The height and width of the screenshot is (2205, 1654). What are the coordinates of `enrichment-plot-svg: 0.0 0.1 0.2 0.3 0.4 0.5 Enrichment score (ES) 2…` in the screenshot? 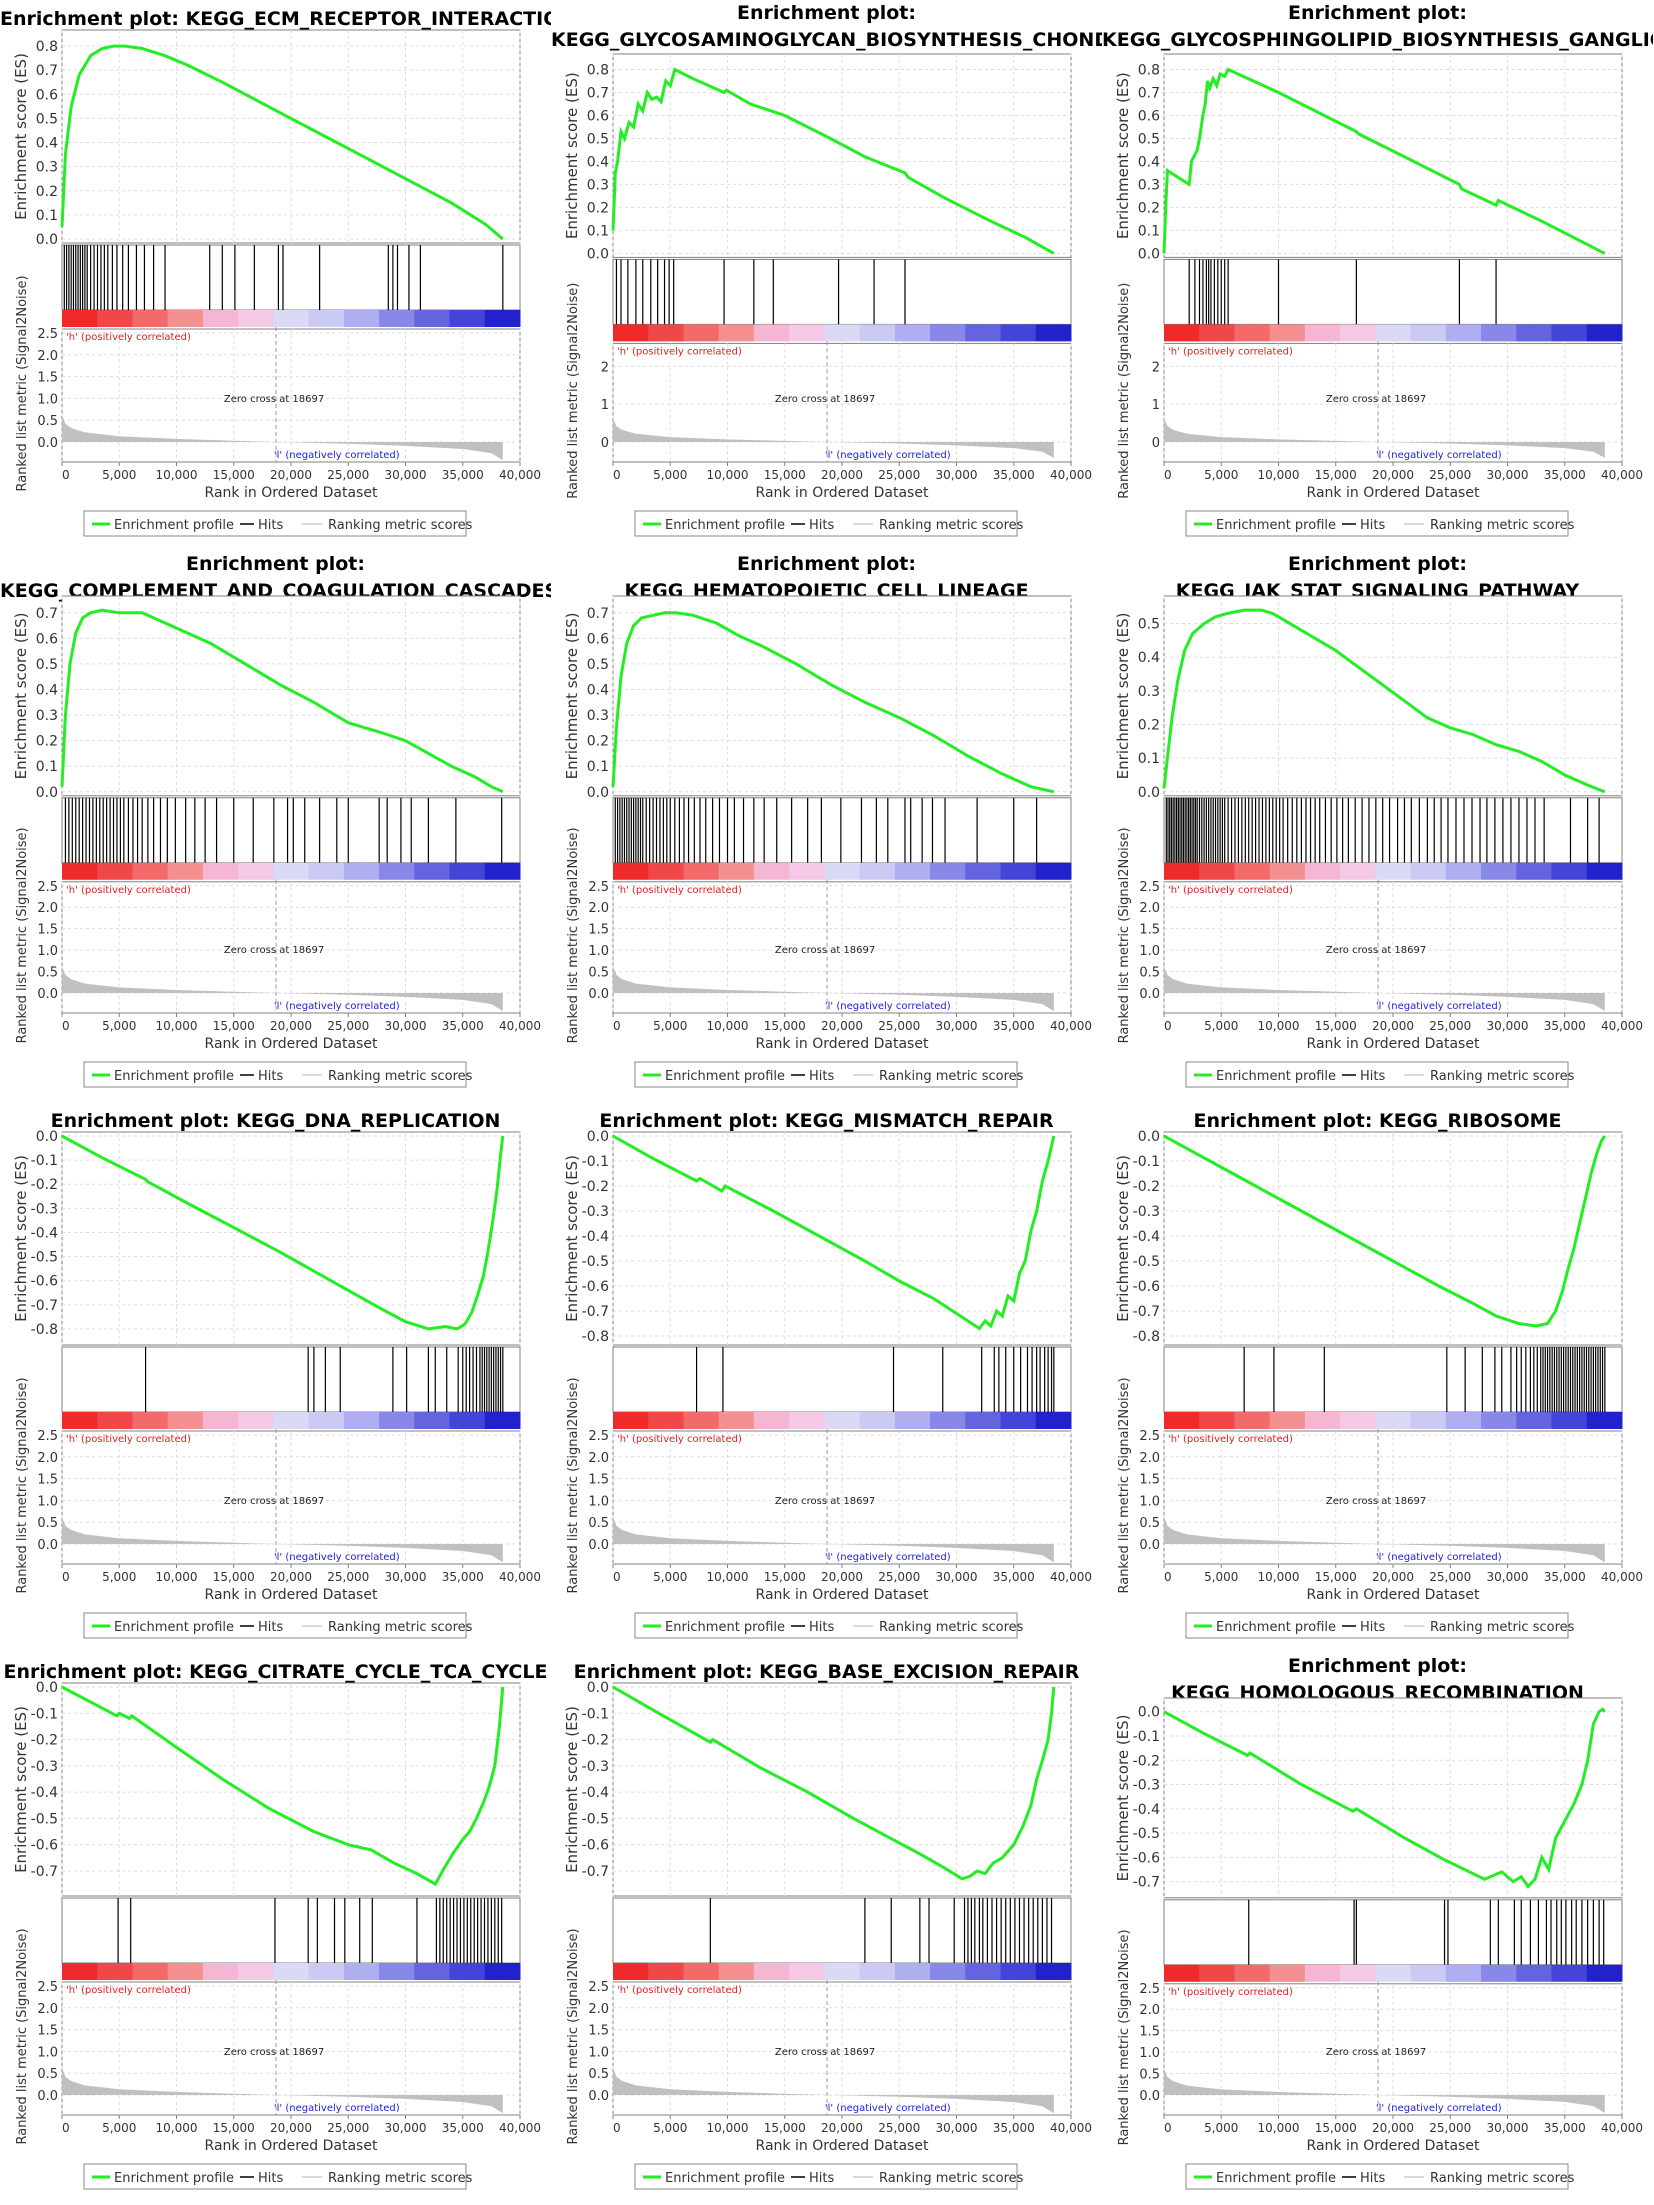 It's located at (1378, 841).